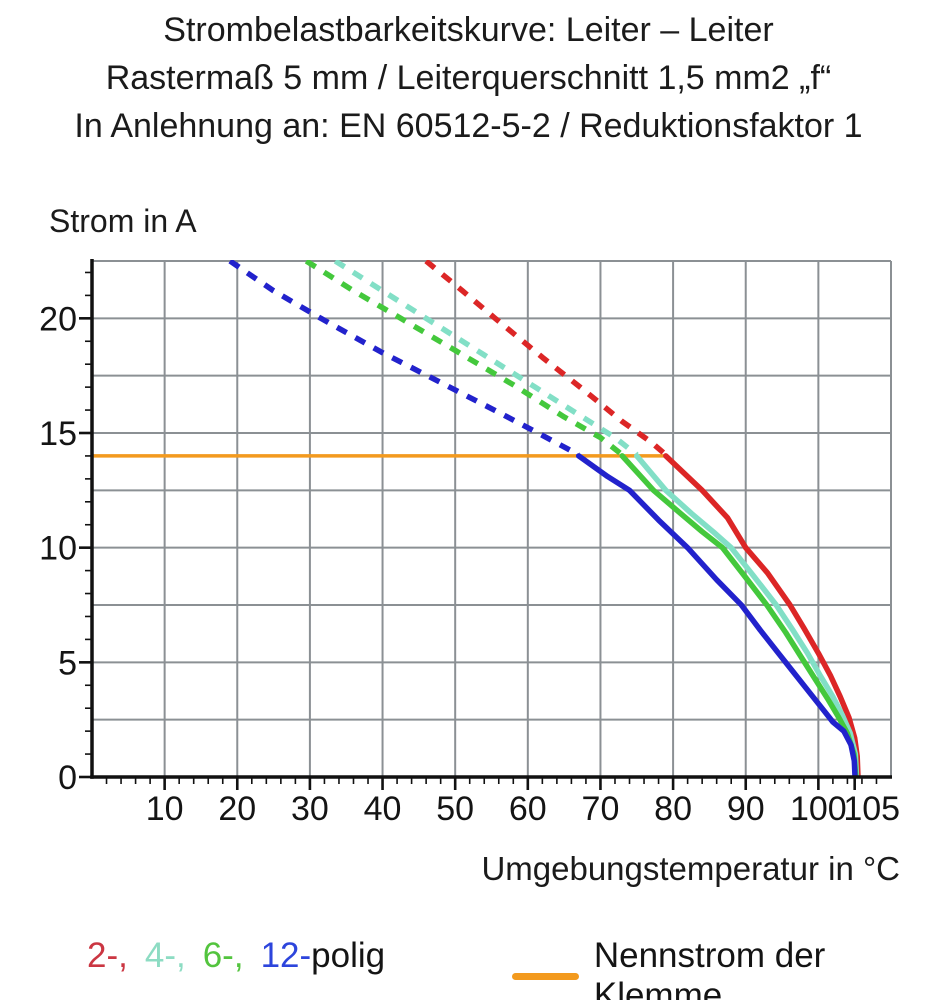 Image resolution: width=937 pixels, height=1000 pixels. Describe the element at coordinates (223, 955) in the screenshot. I see `legend-item-6polig: 6-,` at that location.